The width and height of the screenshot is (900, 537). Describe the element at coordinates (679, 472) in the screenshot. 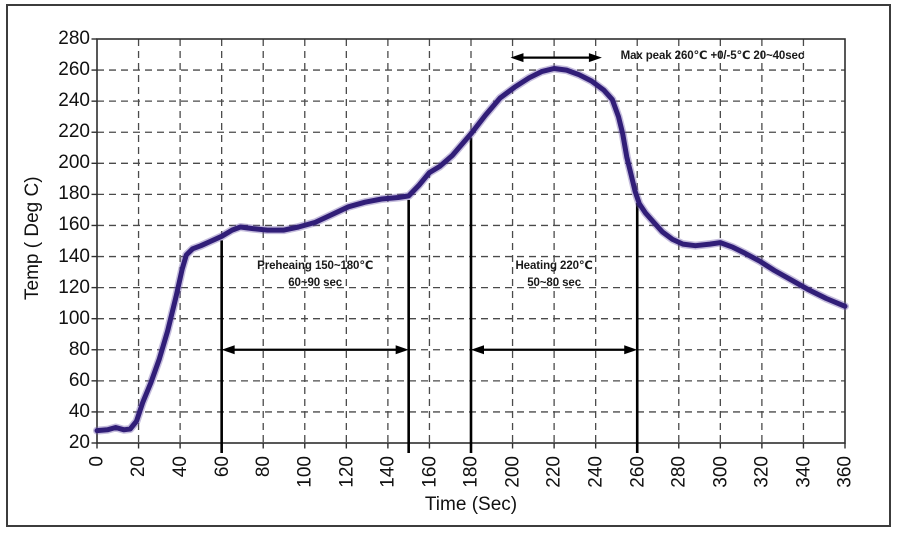

I see `x-tick-label: 280` at that location.